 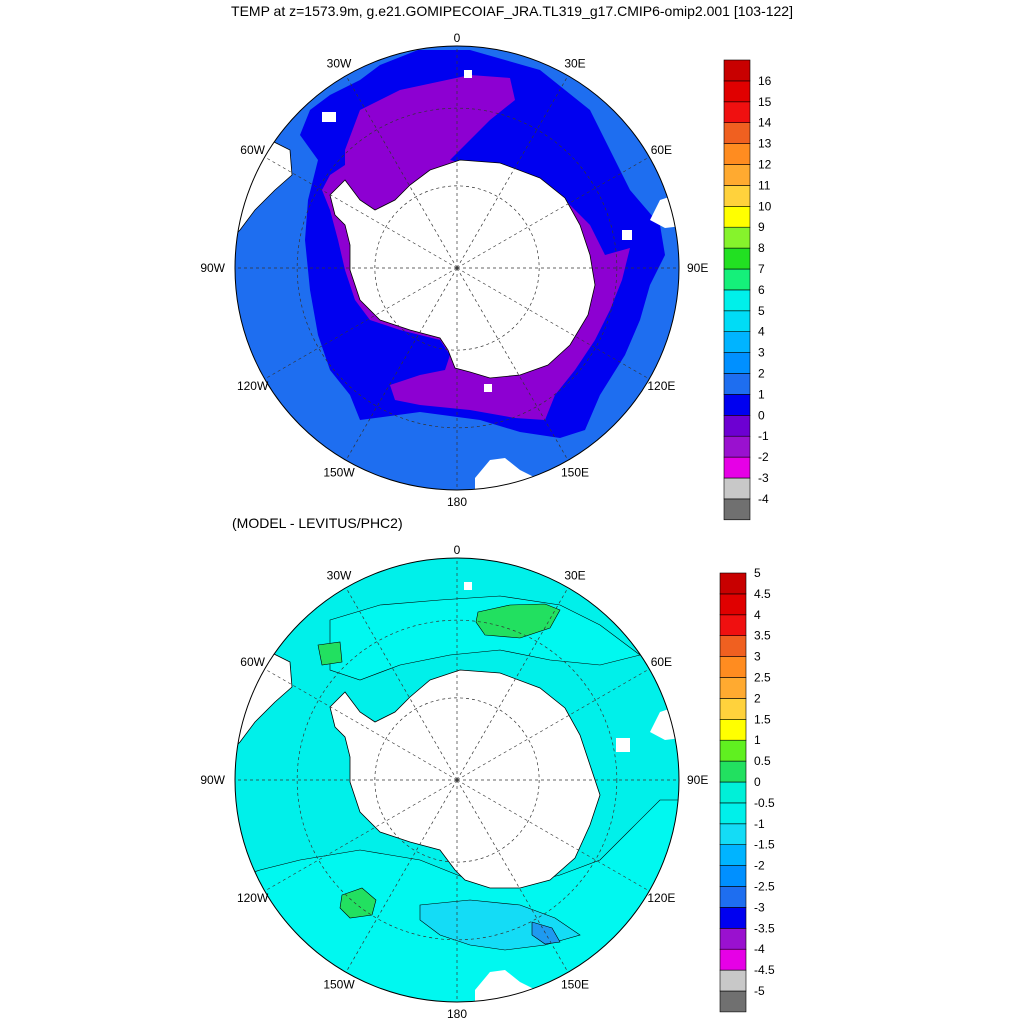 I want to click on difference-region-light, so click(x=485, y=638).